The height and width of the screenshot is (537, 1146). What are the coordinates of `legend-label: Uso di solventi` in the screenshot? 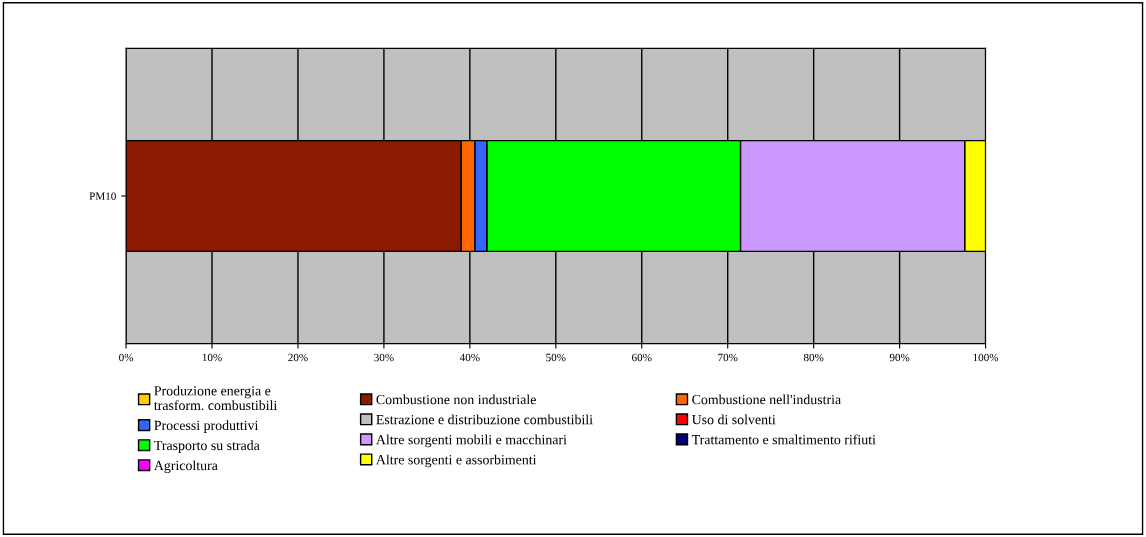 It's located at (733, 419).